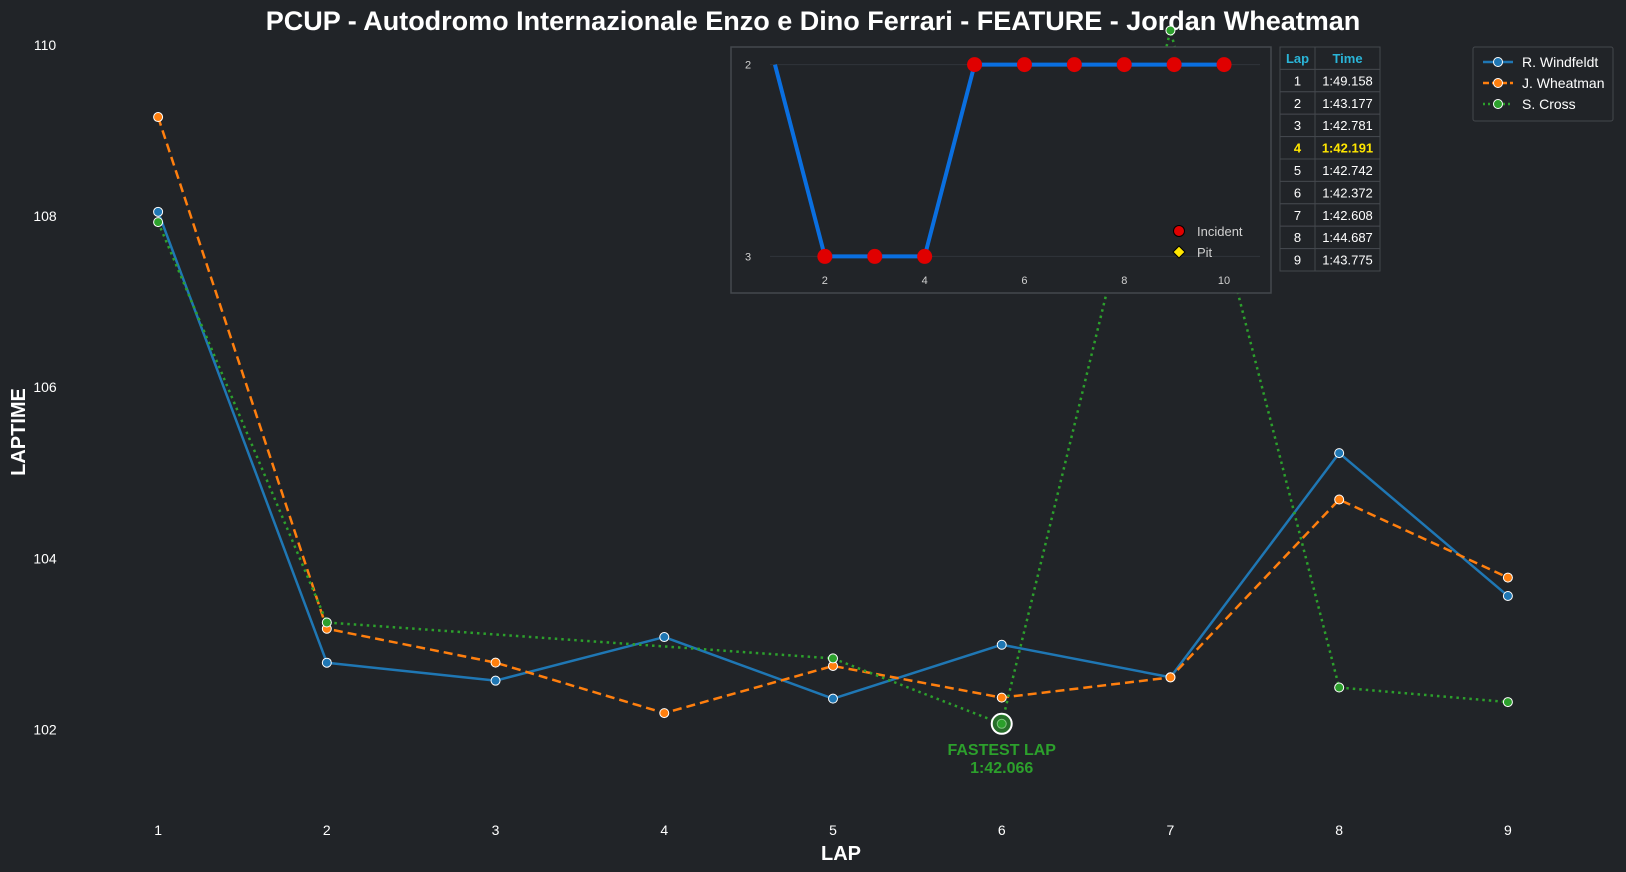 This screenshot has width=1626, height=872. I want to click on y-tick-label: 104, so click(45, 558).